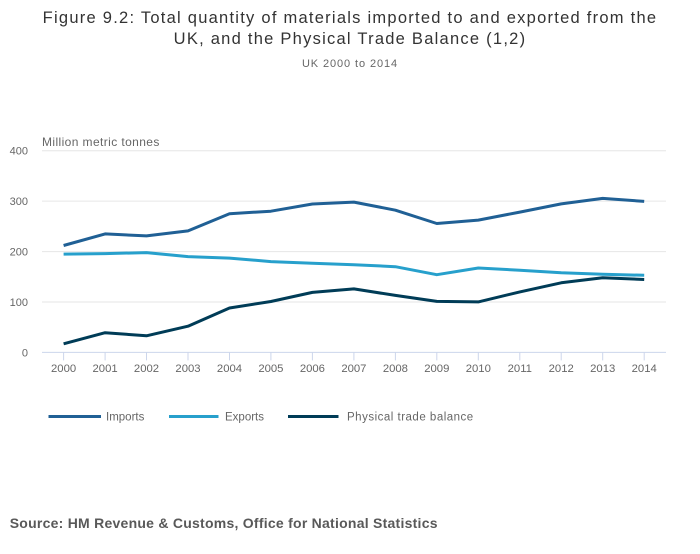  What do you see at coordinates (229, 369) in the screenshot?
I see `svg-text: 2004` at bounding box center [229, 369].